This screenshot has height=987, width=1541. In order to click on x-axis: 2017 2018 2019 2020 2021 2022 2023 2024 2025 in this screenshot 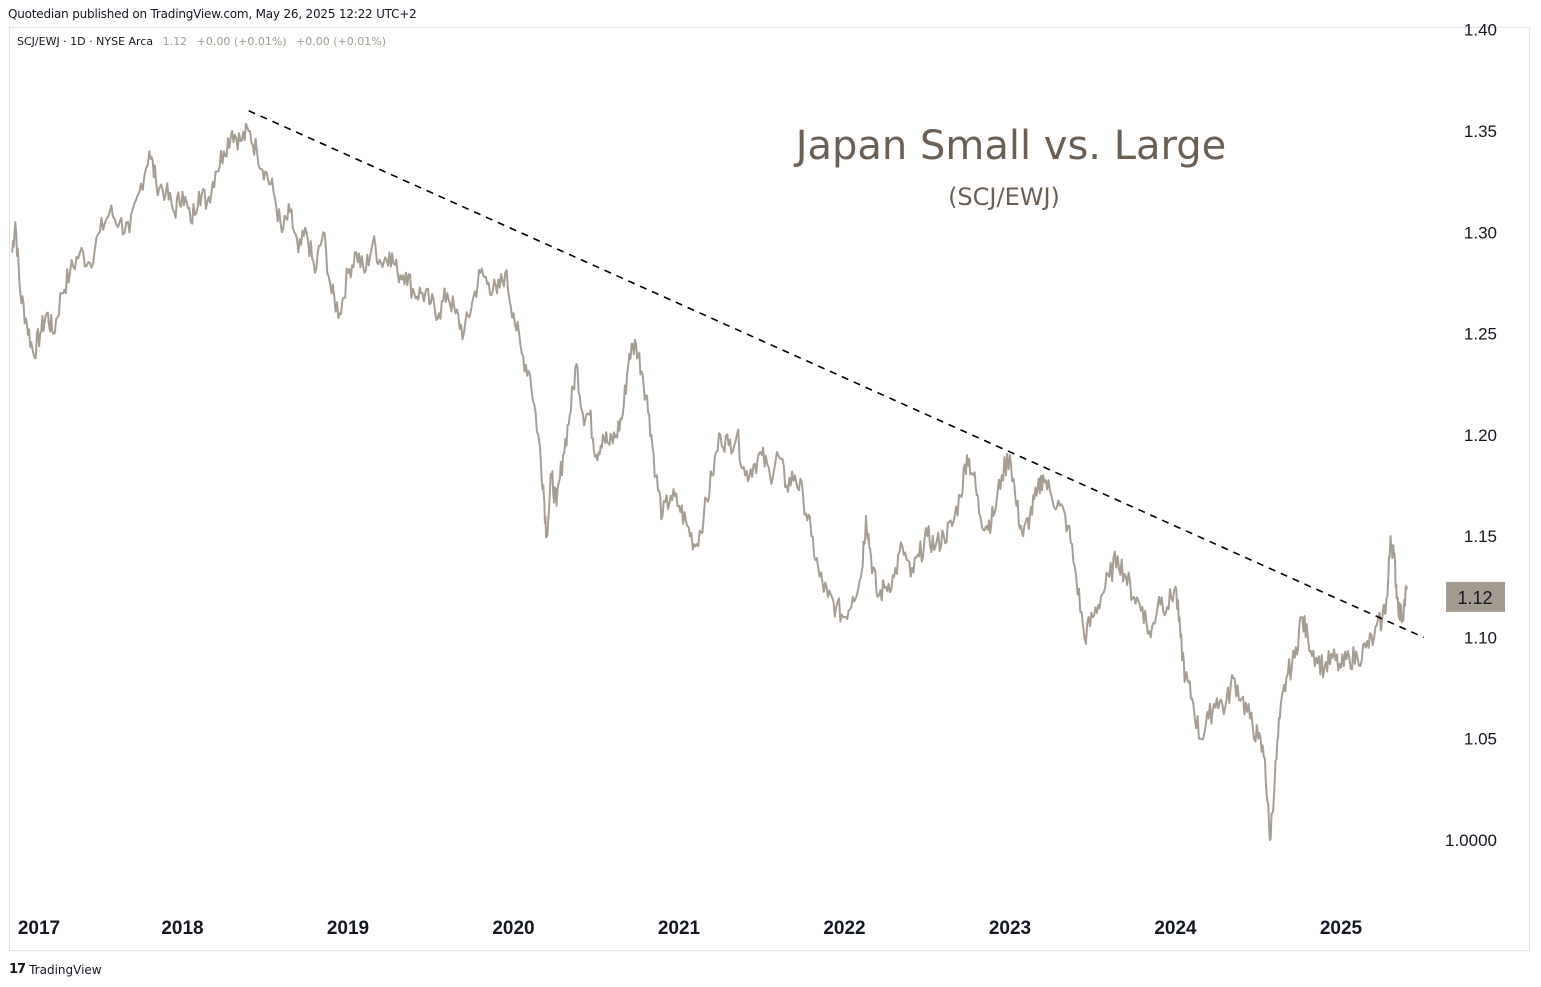, I will do `click(690, 928)`.